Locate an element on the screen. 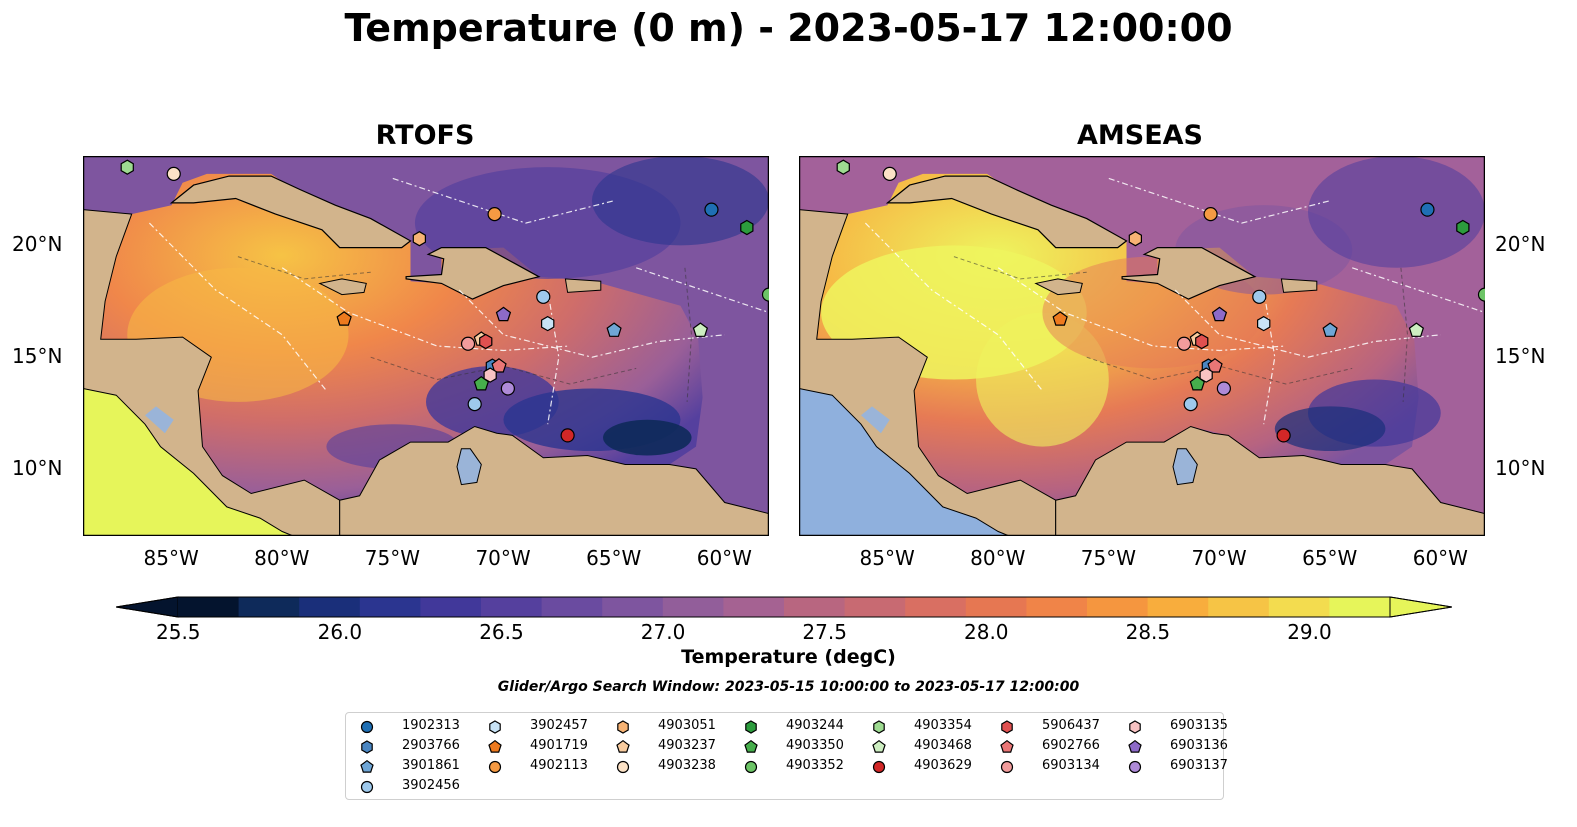 This screenshot has width=1577, height=827. lon-tick-label: 75°W is located at coordinates (392, 558).